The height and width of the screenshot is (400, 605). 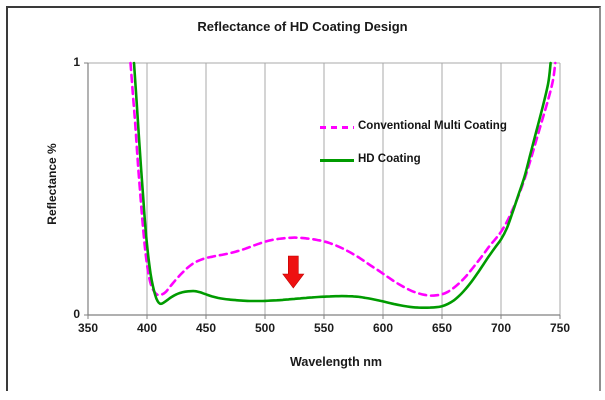 What do you see at coordinates (560, 328) in the screenshot?
I see `x-tick-label-750: 750` at bounding box center [560, 328].